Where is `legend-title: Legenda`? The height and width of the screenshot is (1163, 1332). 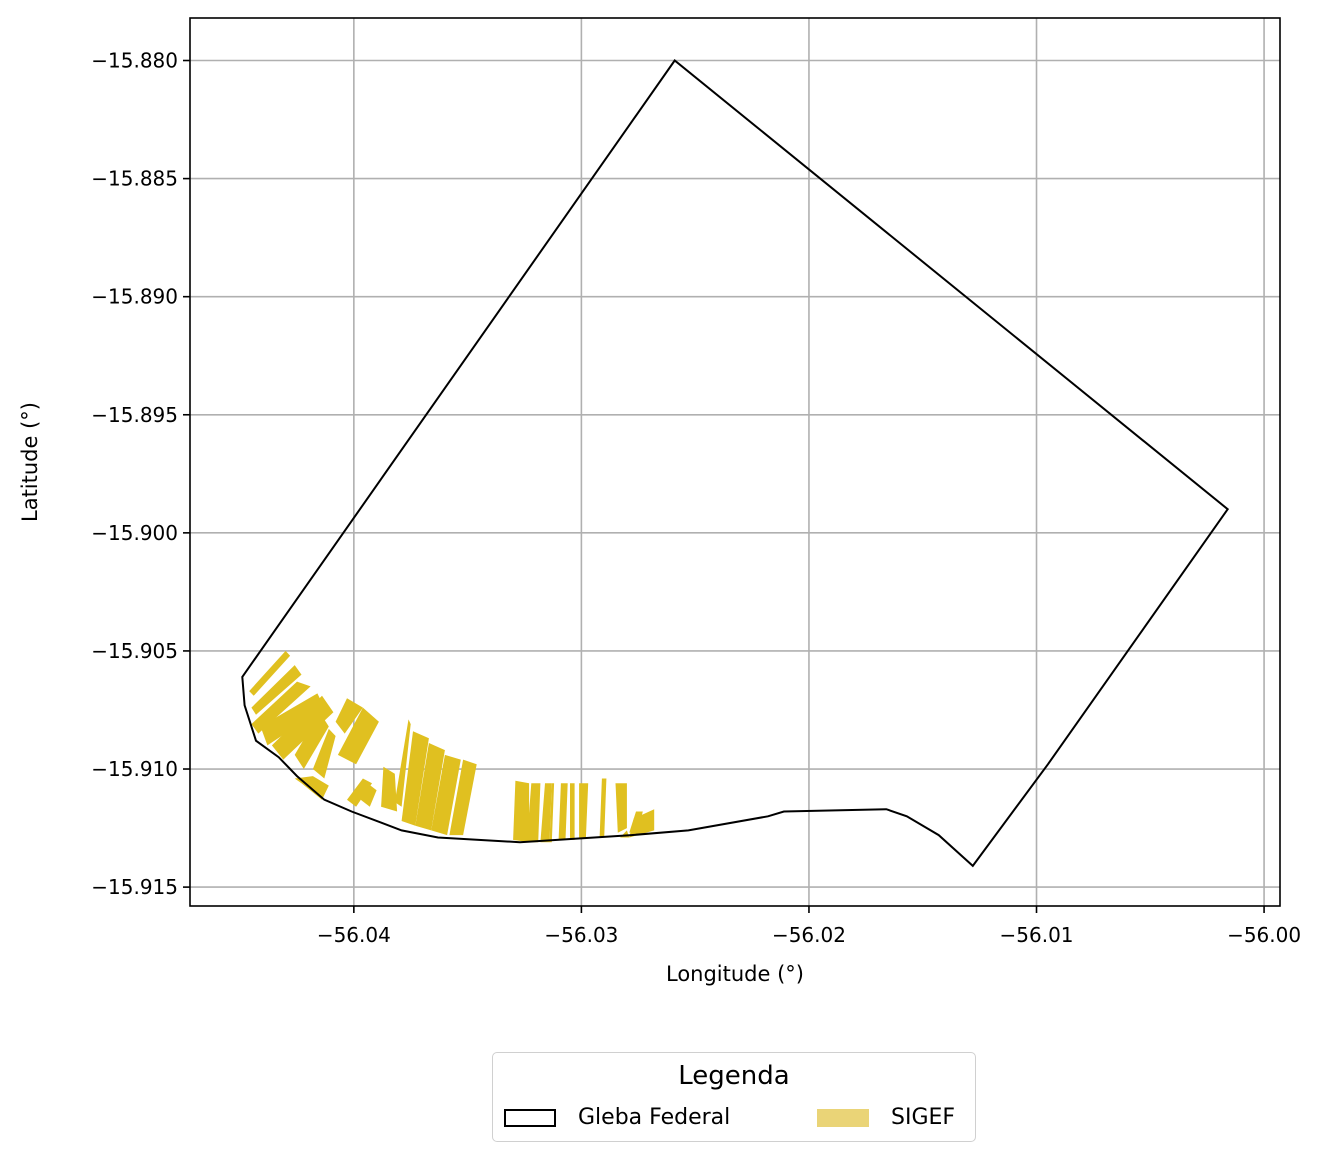
legend-title: Legenda is located at coordinates (734, 1076).